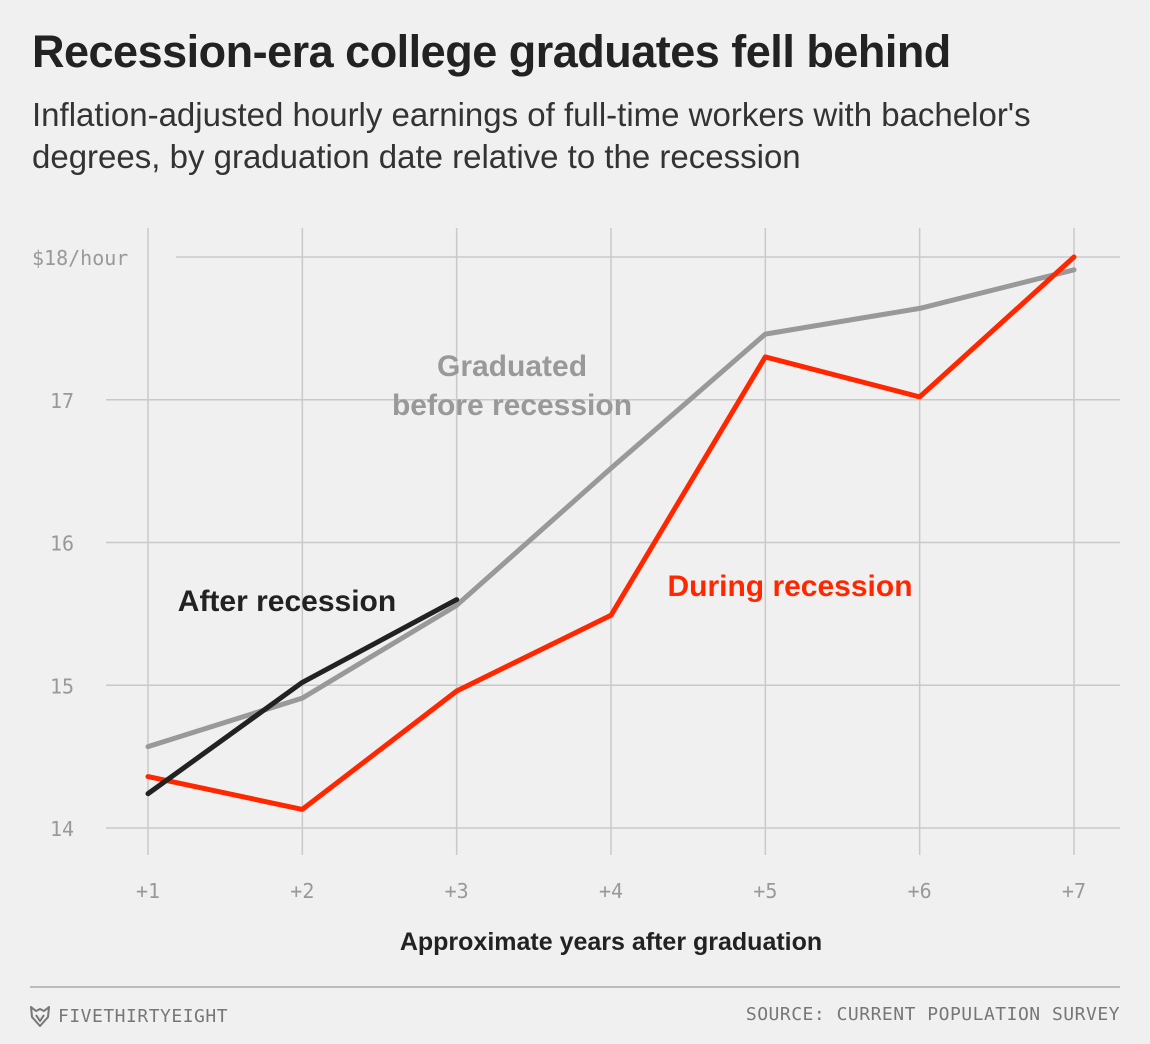 This screenshot has width=1150, height=1044. I want to click on x-tick-label: +2, so click(302, 891).